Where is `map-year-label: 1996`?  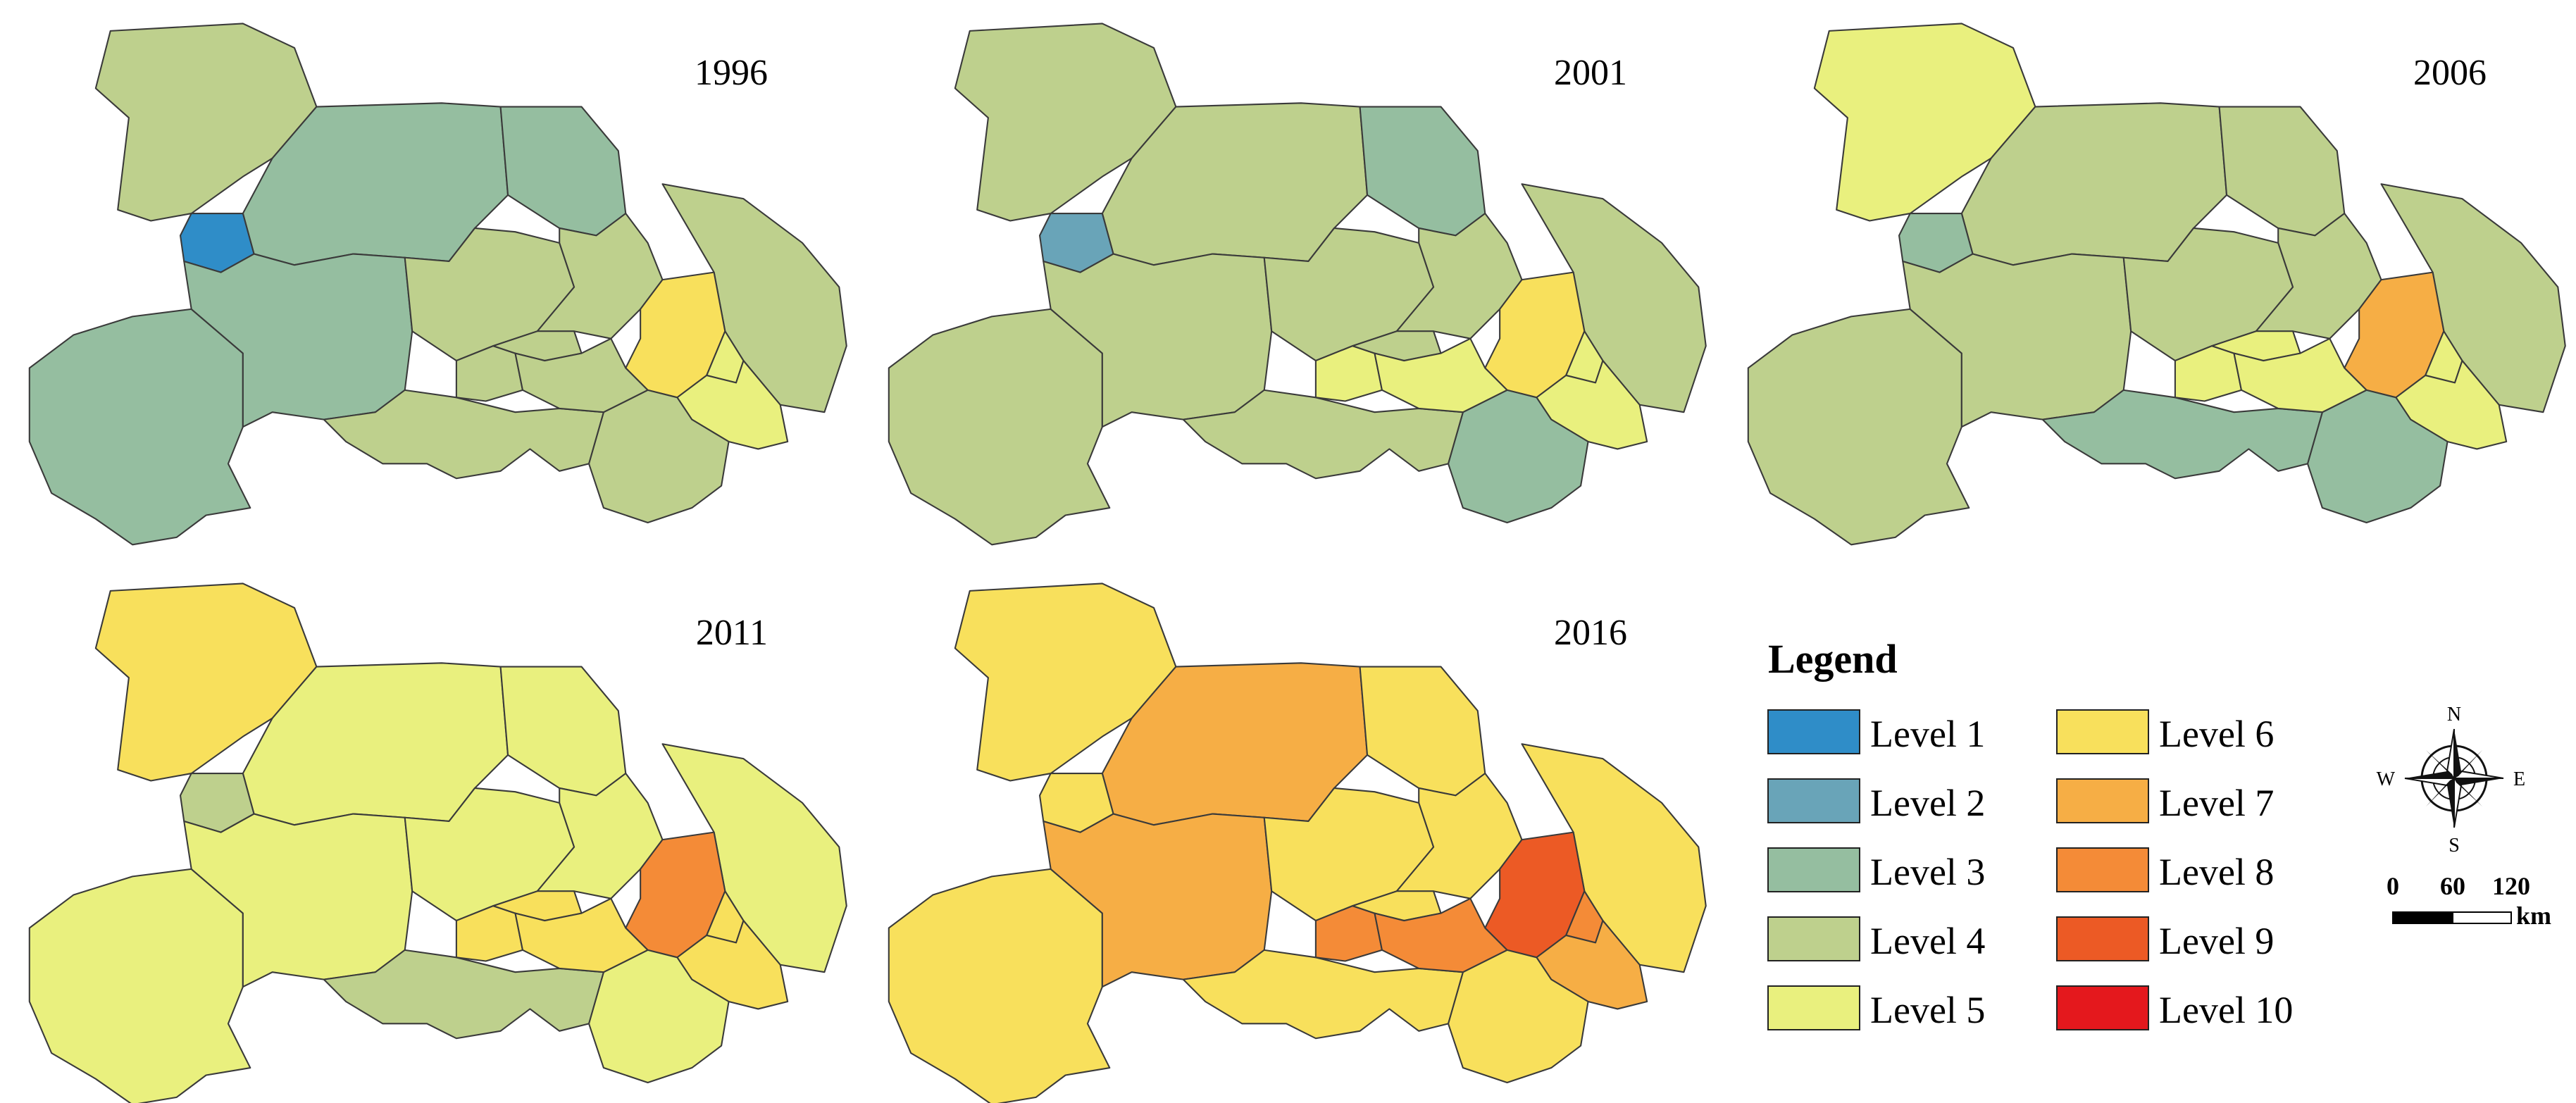
map-year-label: 1996 is located at coordinates (731, 73).